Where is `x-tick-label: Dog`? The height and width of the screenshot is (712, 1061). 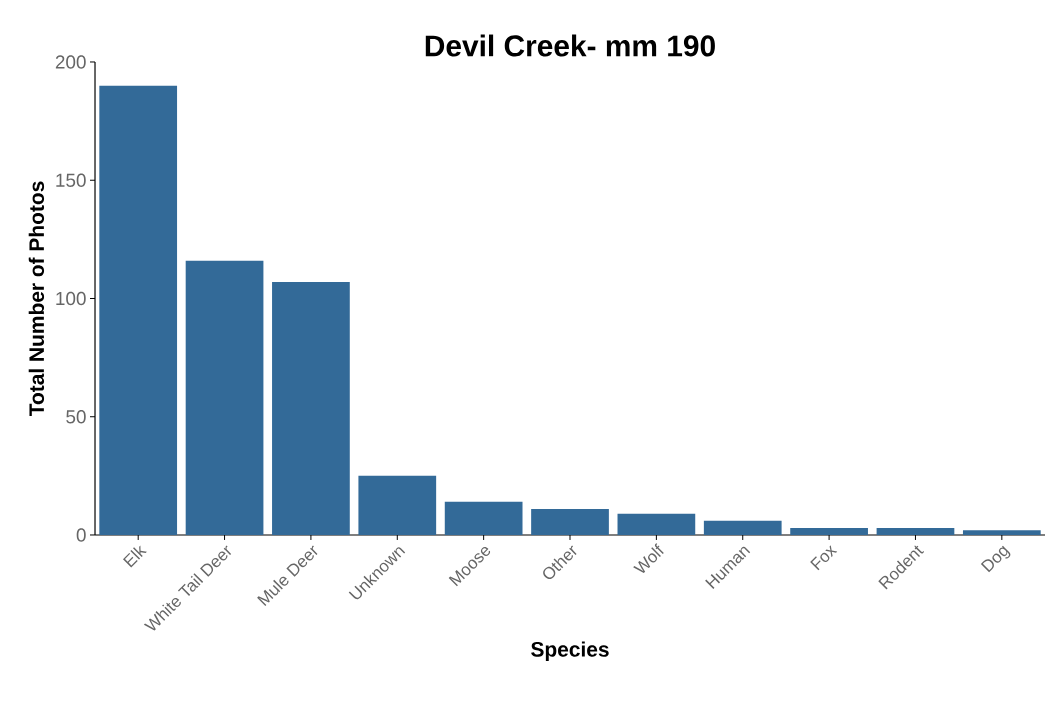
x-tick-label: Dog is located at coordinates (995, 559).